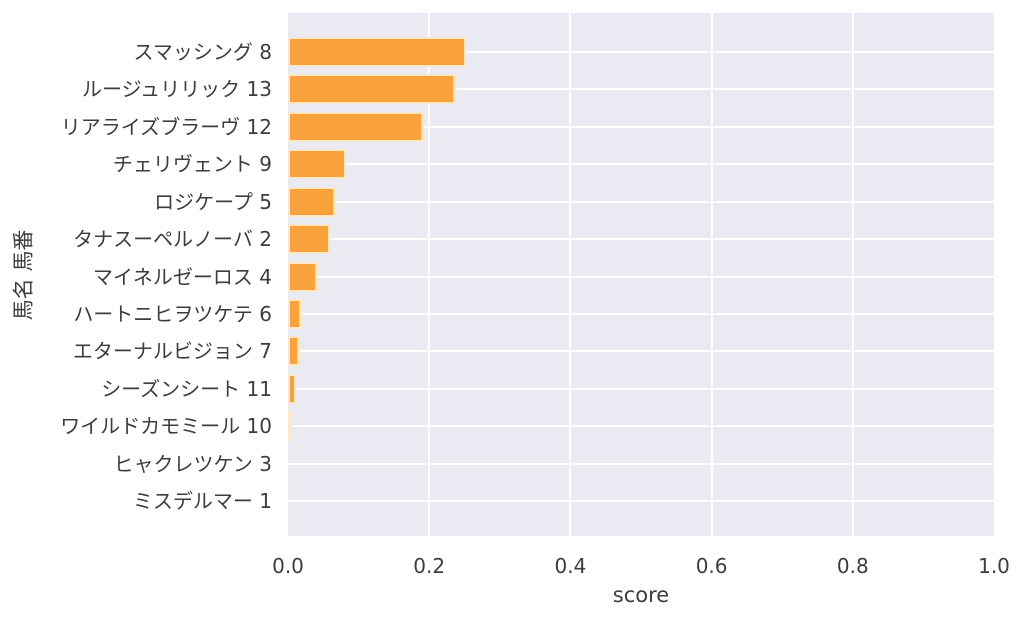  What do you see at coordinates (641, 566) in the screenshot?
I see `x-tick-labels: 0.0 0.2 0.4 0.6 0.8 1.0` at bounding box center [641, 566].